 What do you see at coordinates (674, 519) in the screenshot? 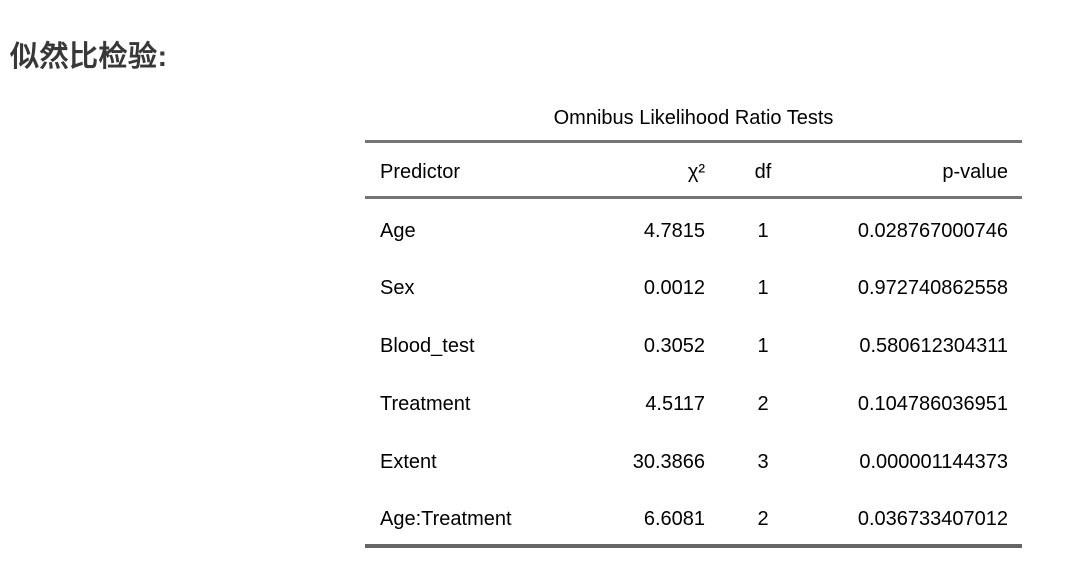
I see `cell-chi-squared: 6.6081` at bounding box center [674, 519].